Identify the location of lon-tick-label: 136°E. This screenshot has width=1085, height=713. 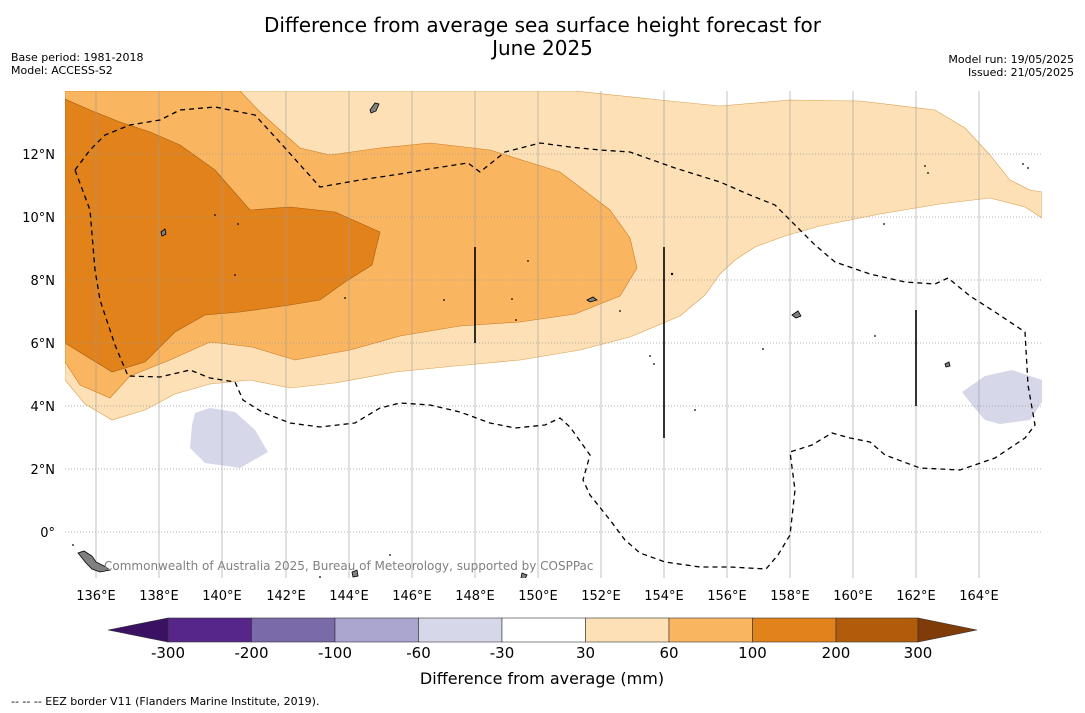
(96, 596).